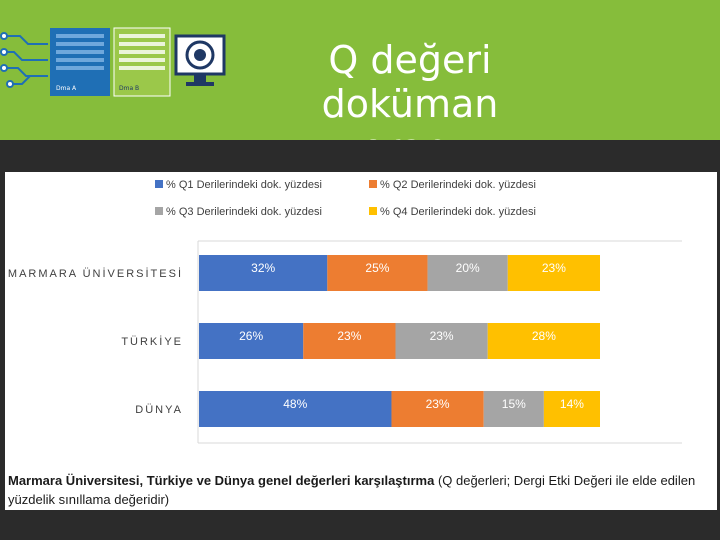  Describe the element at coordinates (66, 88) in the screenshot. I see `logo-left-label: Dma A` at that location.